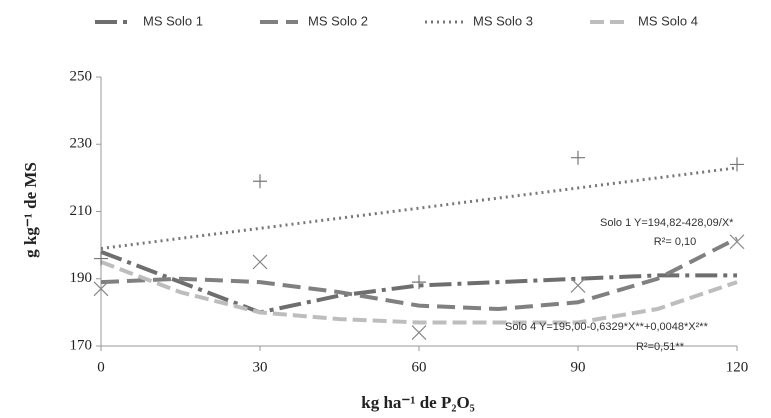 The image size is (771, 418). What do you see at coordinates (173, 20) in the screenshot?
I see `legend-label: MS Solo 1` at bounding box center [173, 20].